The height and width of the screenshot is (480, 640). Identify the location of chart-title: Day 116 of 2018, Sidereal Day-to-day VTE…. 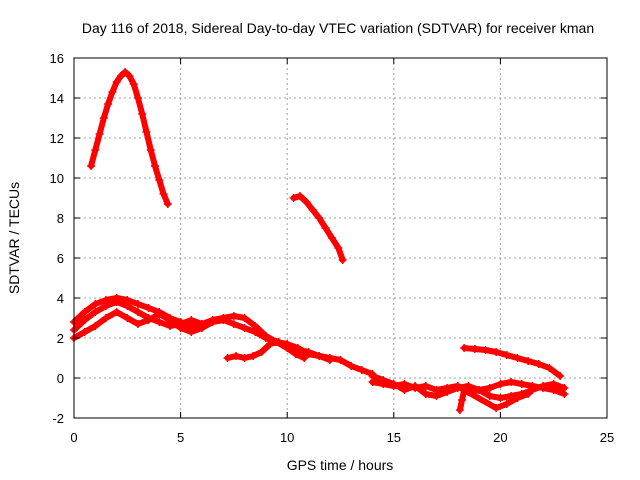
(338, 28).